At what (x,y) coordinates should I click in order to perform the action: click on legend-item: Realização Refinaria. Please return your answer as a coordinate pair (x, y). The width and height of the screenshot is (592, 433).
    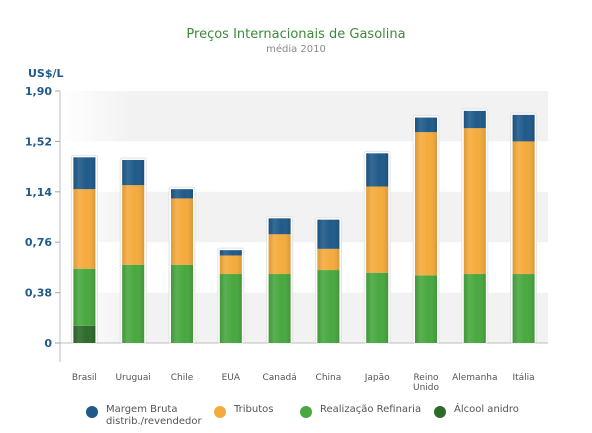
    Looking at the image, I should click on (360, 411).